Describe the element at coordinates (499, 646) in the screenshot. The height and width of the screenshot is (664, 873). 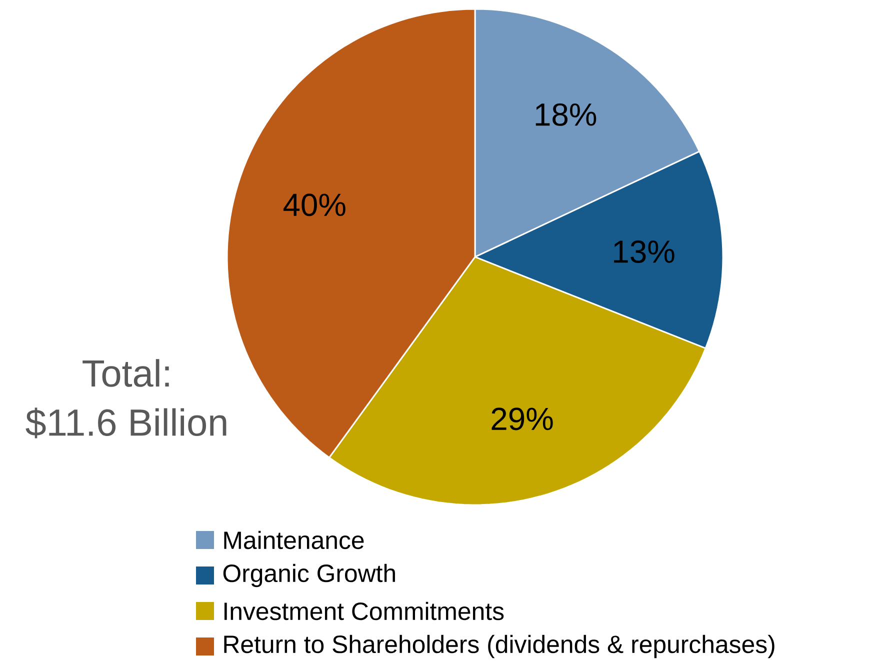
I see `legend-label: Return to Shareholders (dividends & repurchases)` at that location.